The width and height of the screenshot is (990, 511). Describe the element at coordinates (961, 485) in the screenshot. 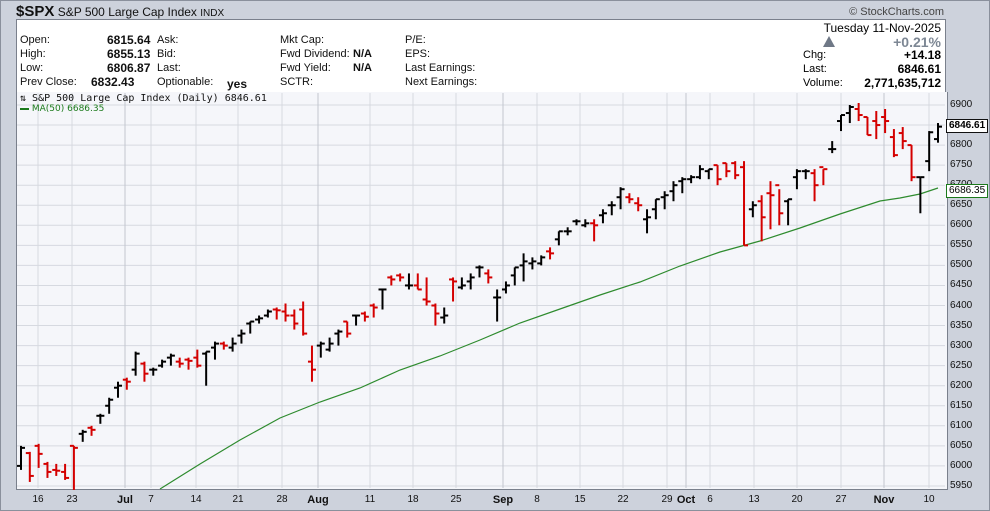

I see `y-tick-label: 5950` at that location.